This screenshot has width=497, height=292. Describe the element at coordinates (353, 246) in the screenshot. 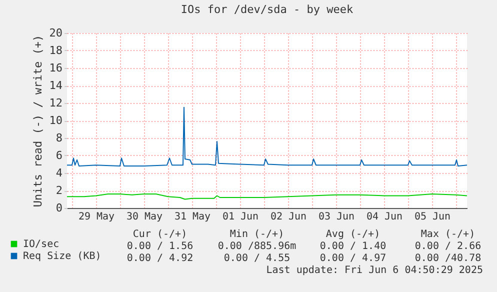

I see `text: 0.00 / 1.40` at that location.